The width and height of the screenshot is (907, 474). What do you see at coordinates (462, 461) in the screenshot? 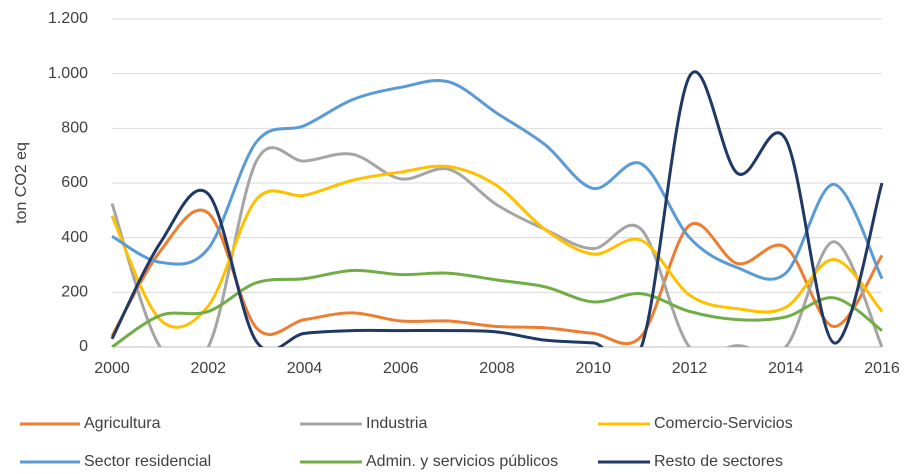
I see `legend-label: Admin. y servicios públicos` at bounding box center [462, 461].